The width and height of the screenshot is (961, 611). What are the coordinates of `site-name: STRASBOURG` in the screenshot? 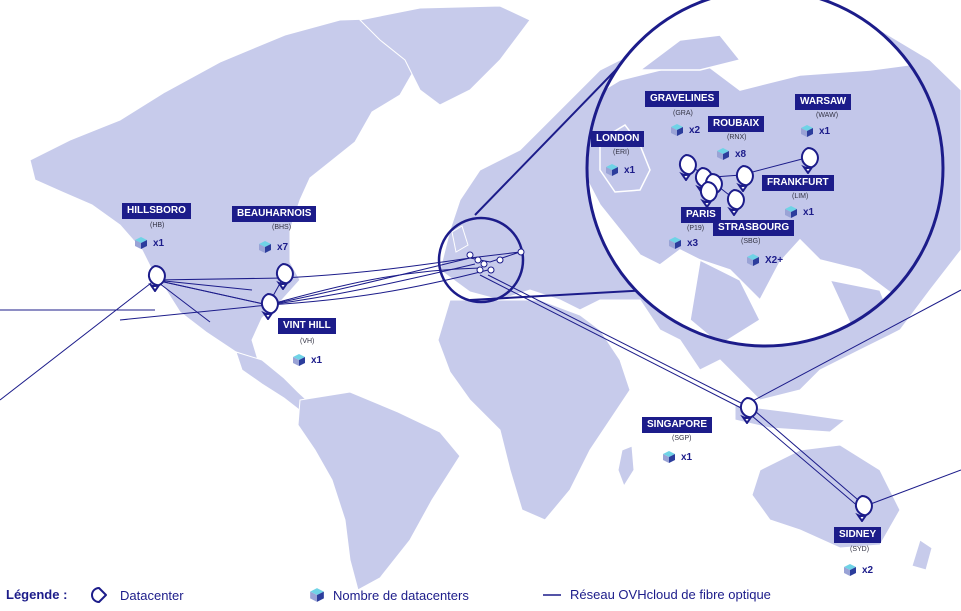 It's located at (754, 228).